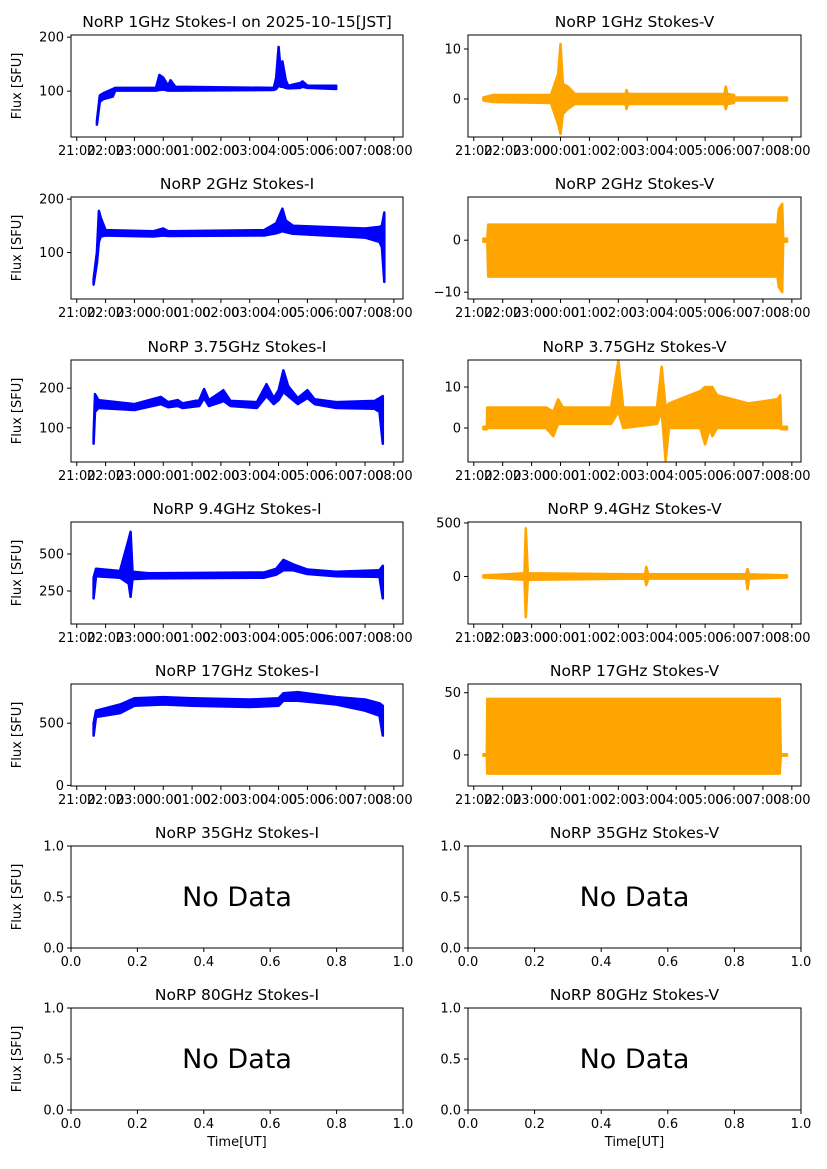 The width and height of the screenshot is (827, 1169). I want to click on y-tick-label: −10, so click(447, 293).